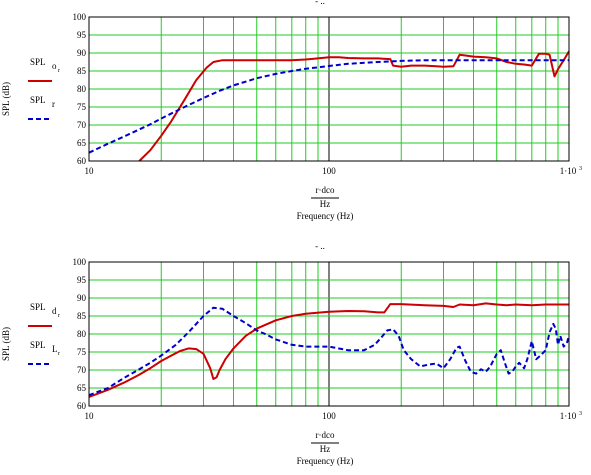  What do you see at coordinates (53, 104) in the screenshot?
I see `legend-subscript: r` at bounding box center [53, 104].